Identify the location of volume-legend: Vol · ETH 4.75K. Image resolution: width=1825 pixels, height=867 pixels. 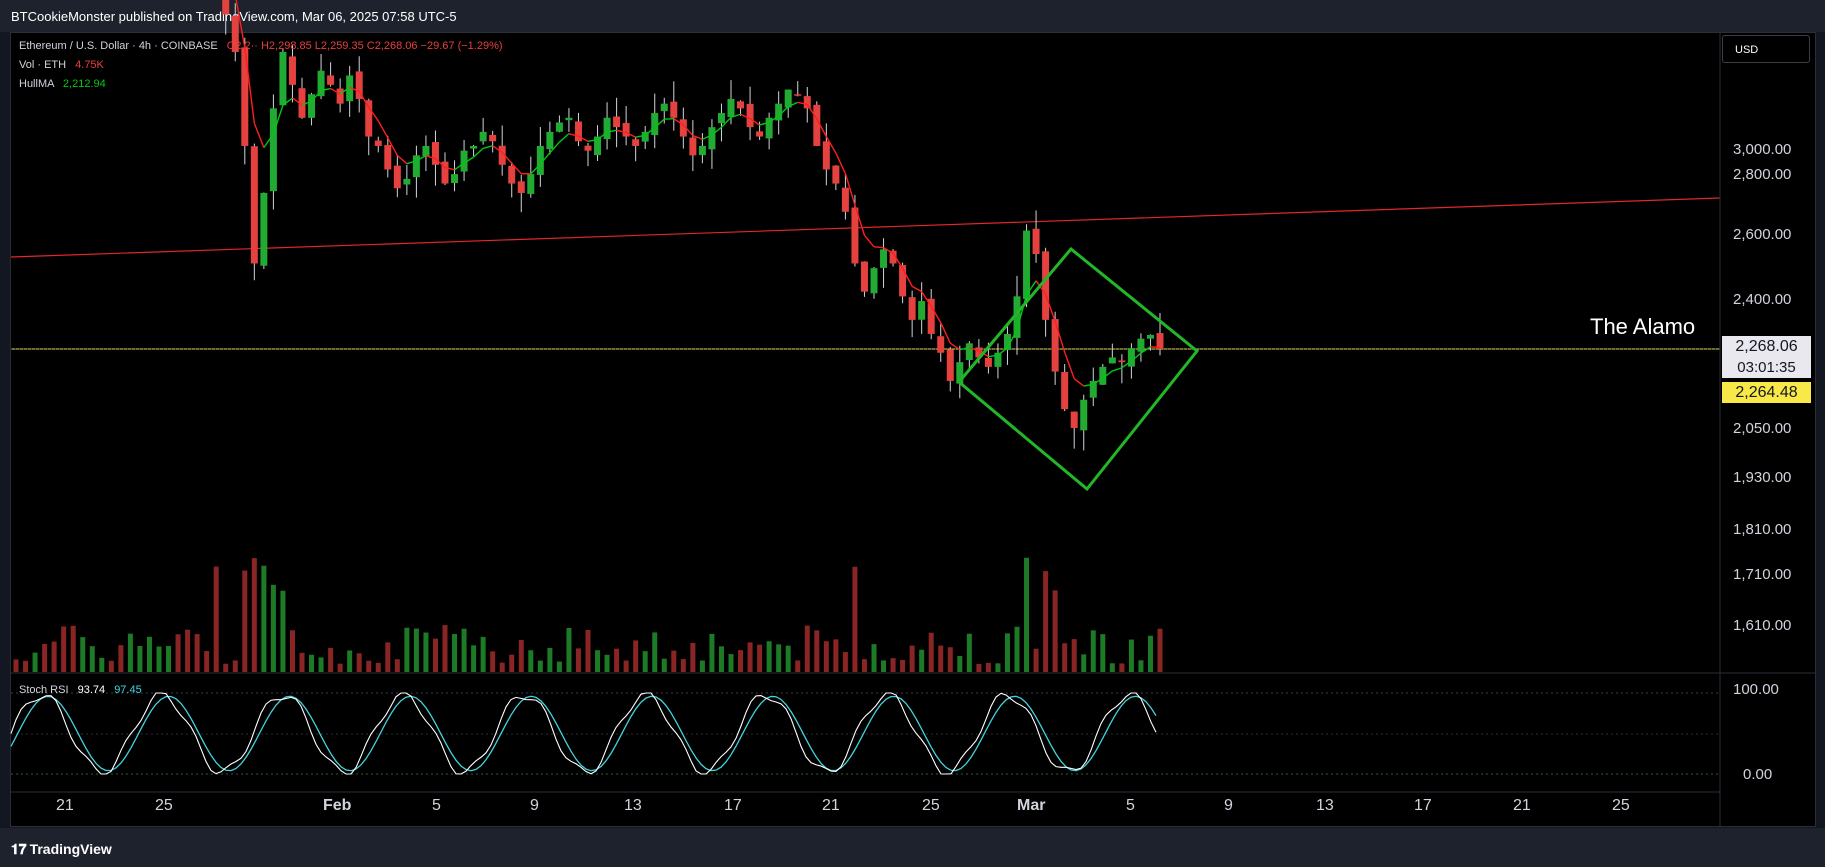
(61, 65).